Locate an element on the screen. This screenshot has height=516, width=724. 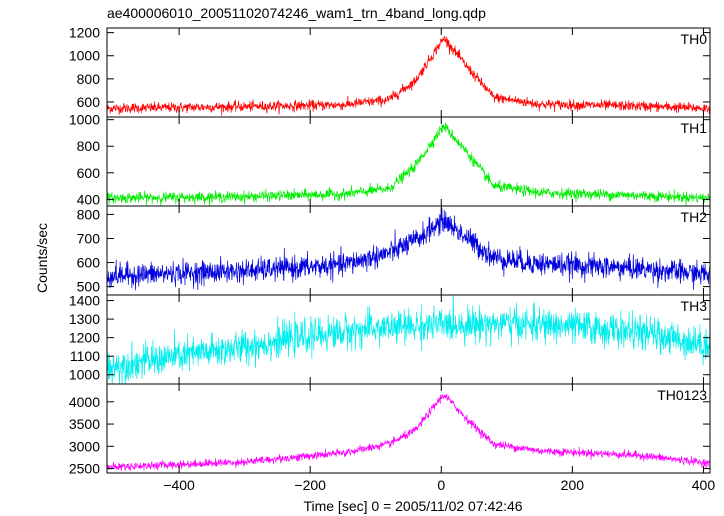
x-tick-label: −400 is located at coordinates (179, 485).